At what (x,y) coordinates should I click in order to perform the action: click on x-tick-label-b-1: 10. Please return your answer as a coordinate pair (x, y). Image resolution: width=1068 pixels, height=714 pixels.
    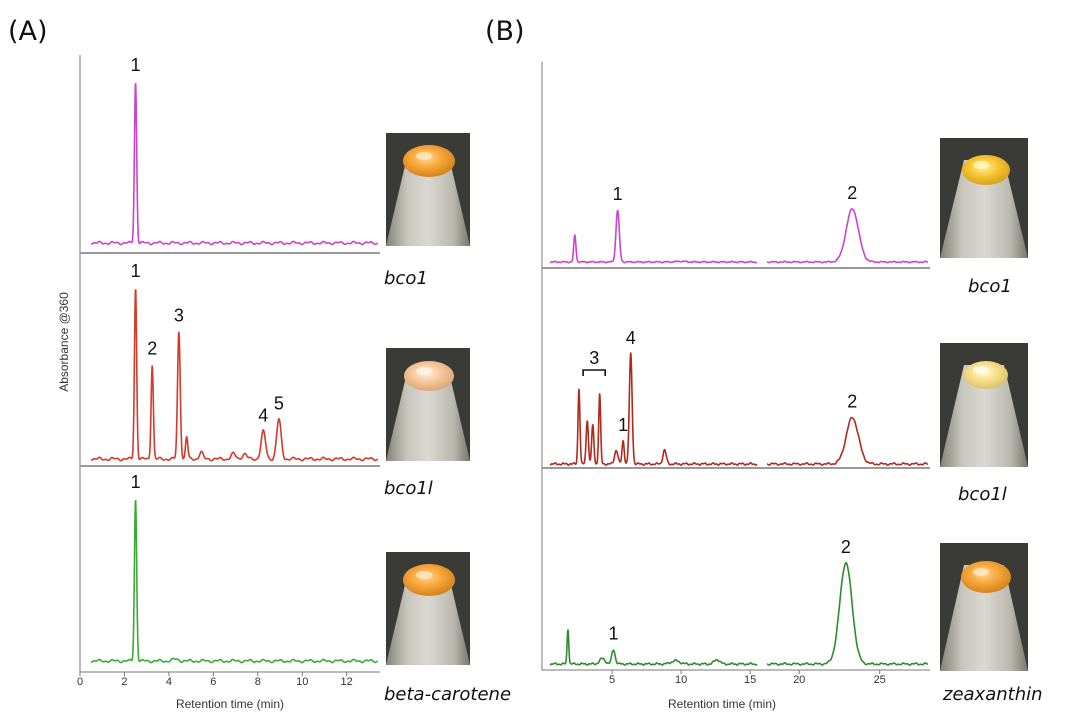
    Looking at the image, I should click on (681, 680).